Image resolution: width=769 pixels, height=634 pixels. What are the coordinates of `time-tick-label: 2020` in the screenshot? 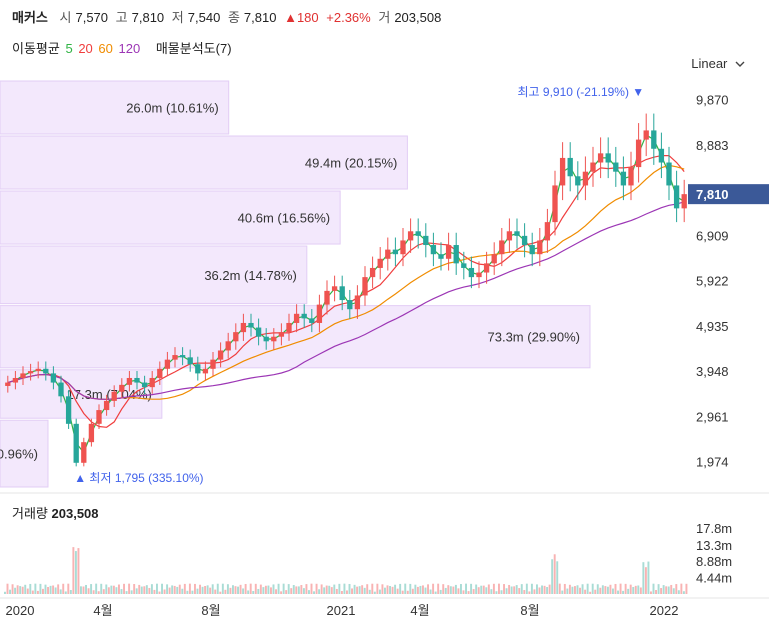 It's located at (20, 610).